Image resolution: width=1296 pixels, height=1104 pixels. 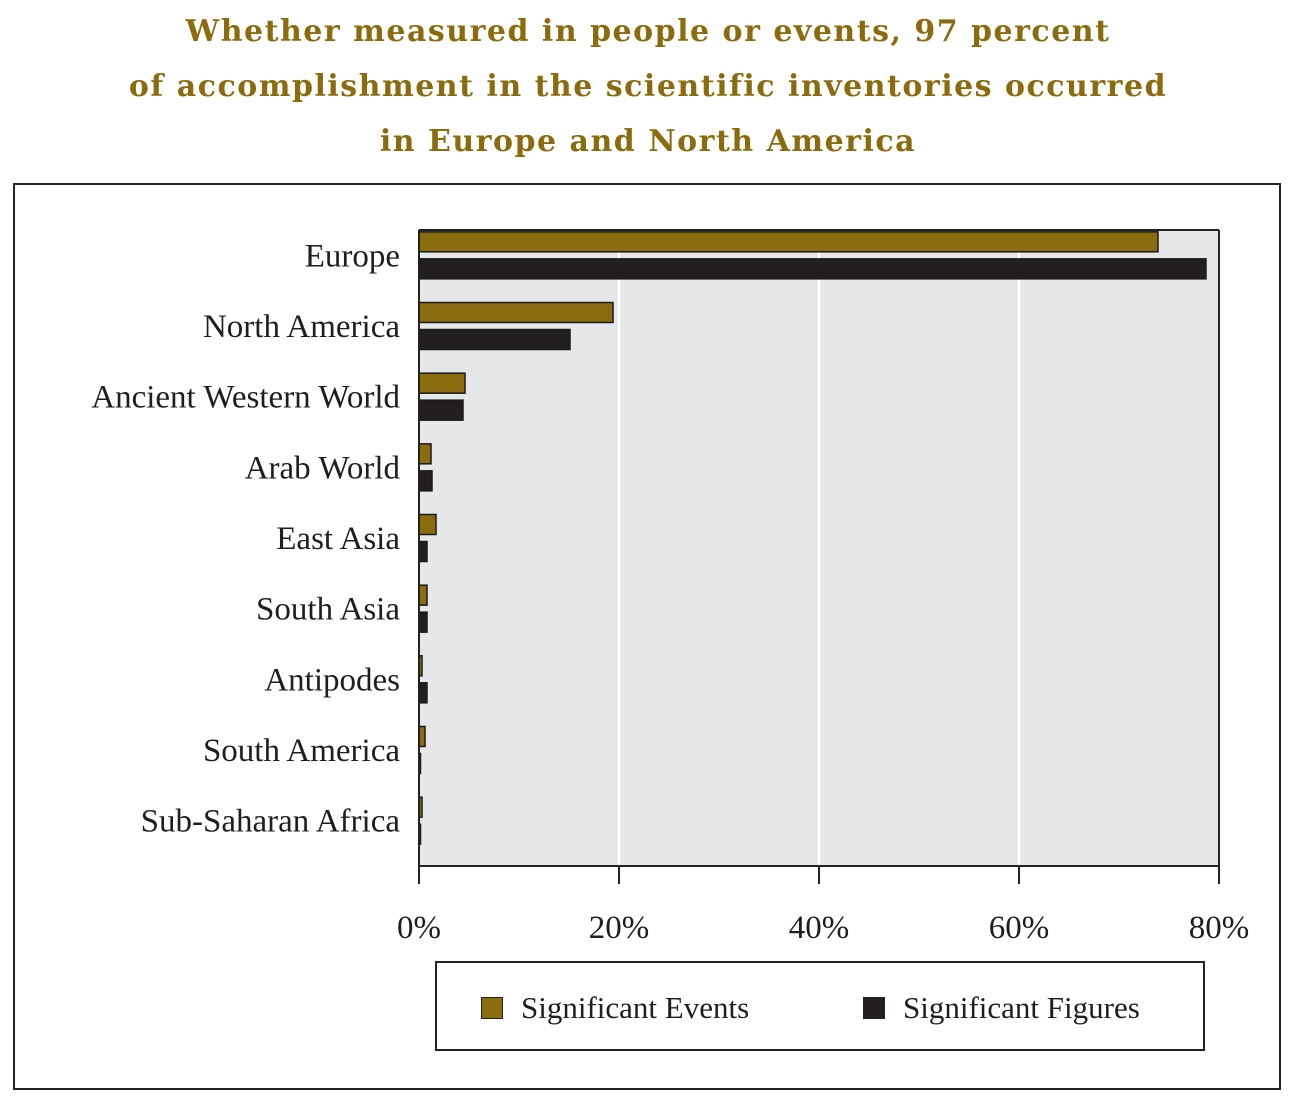 I want to click on category-label: Ancient Western World, so click(x=245, y=398).